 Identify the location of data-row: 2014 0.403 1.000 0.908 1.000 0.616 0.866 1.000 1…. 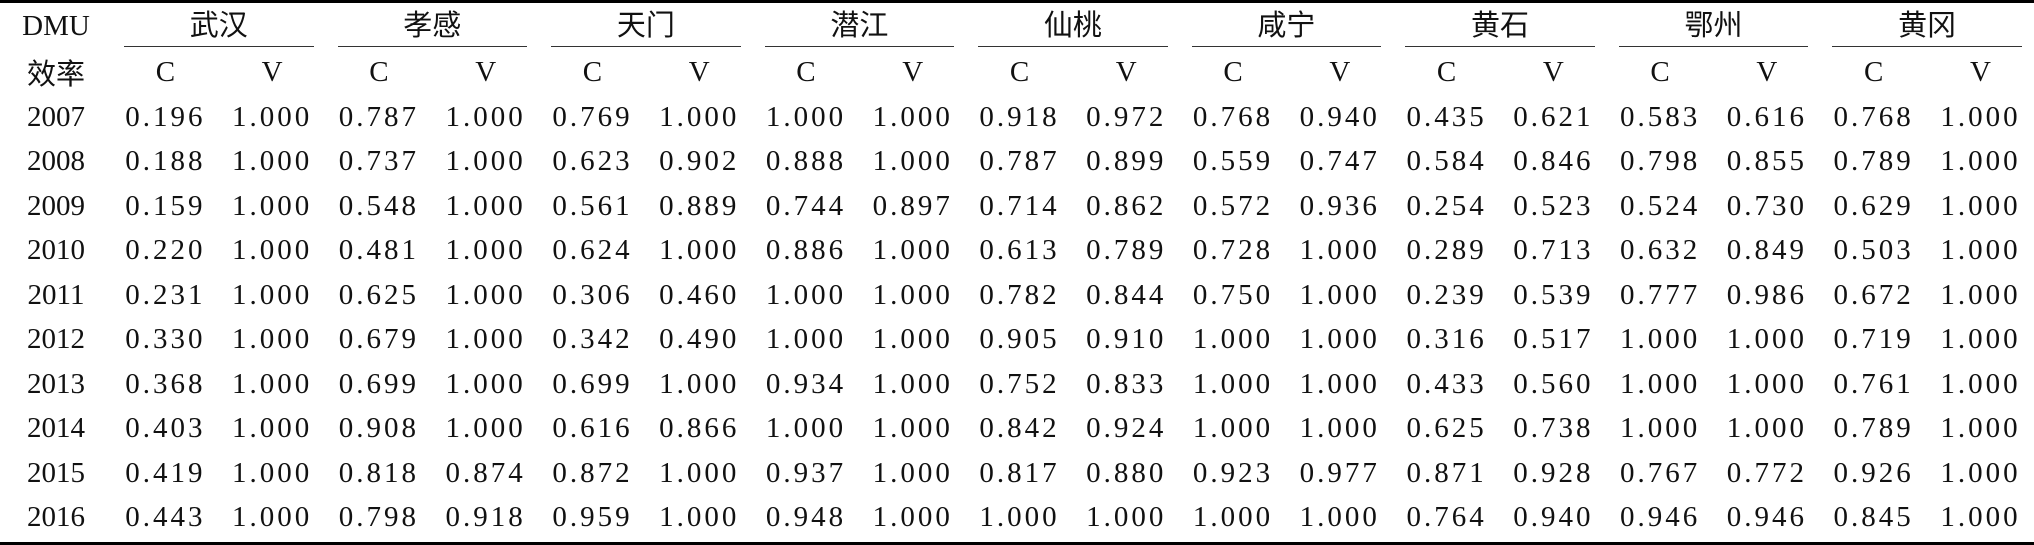
(1017, 429).